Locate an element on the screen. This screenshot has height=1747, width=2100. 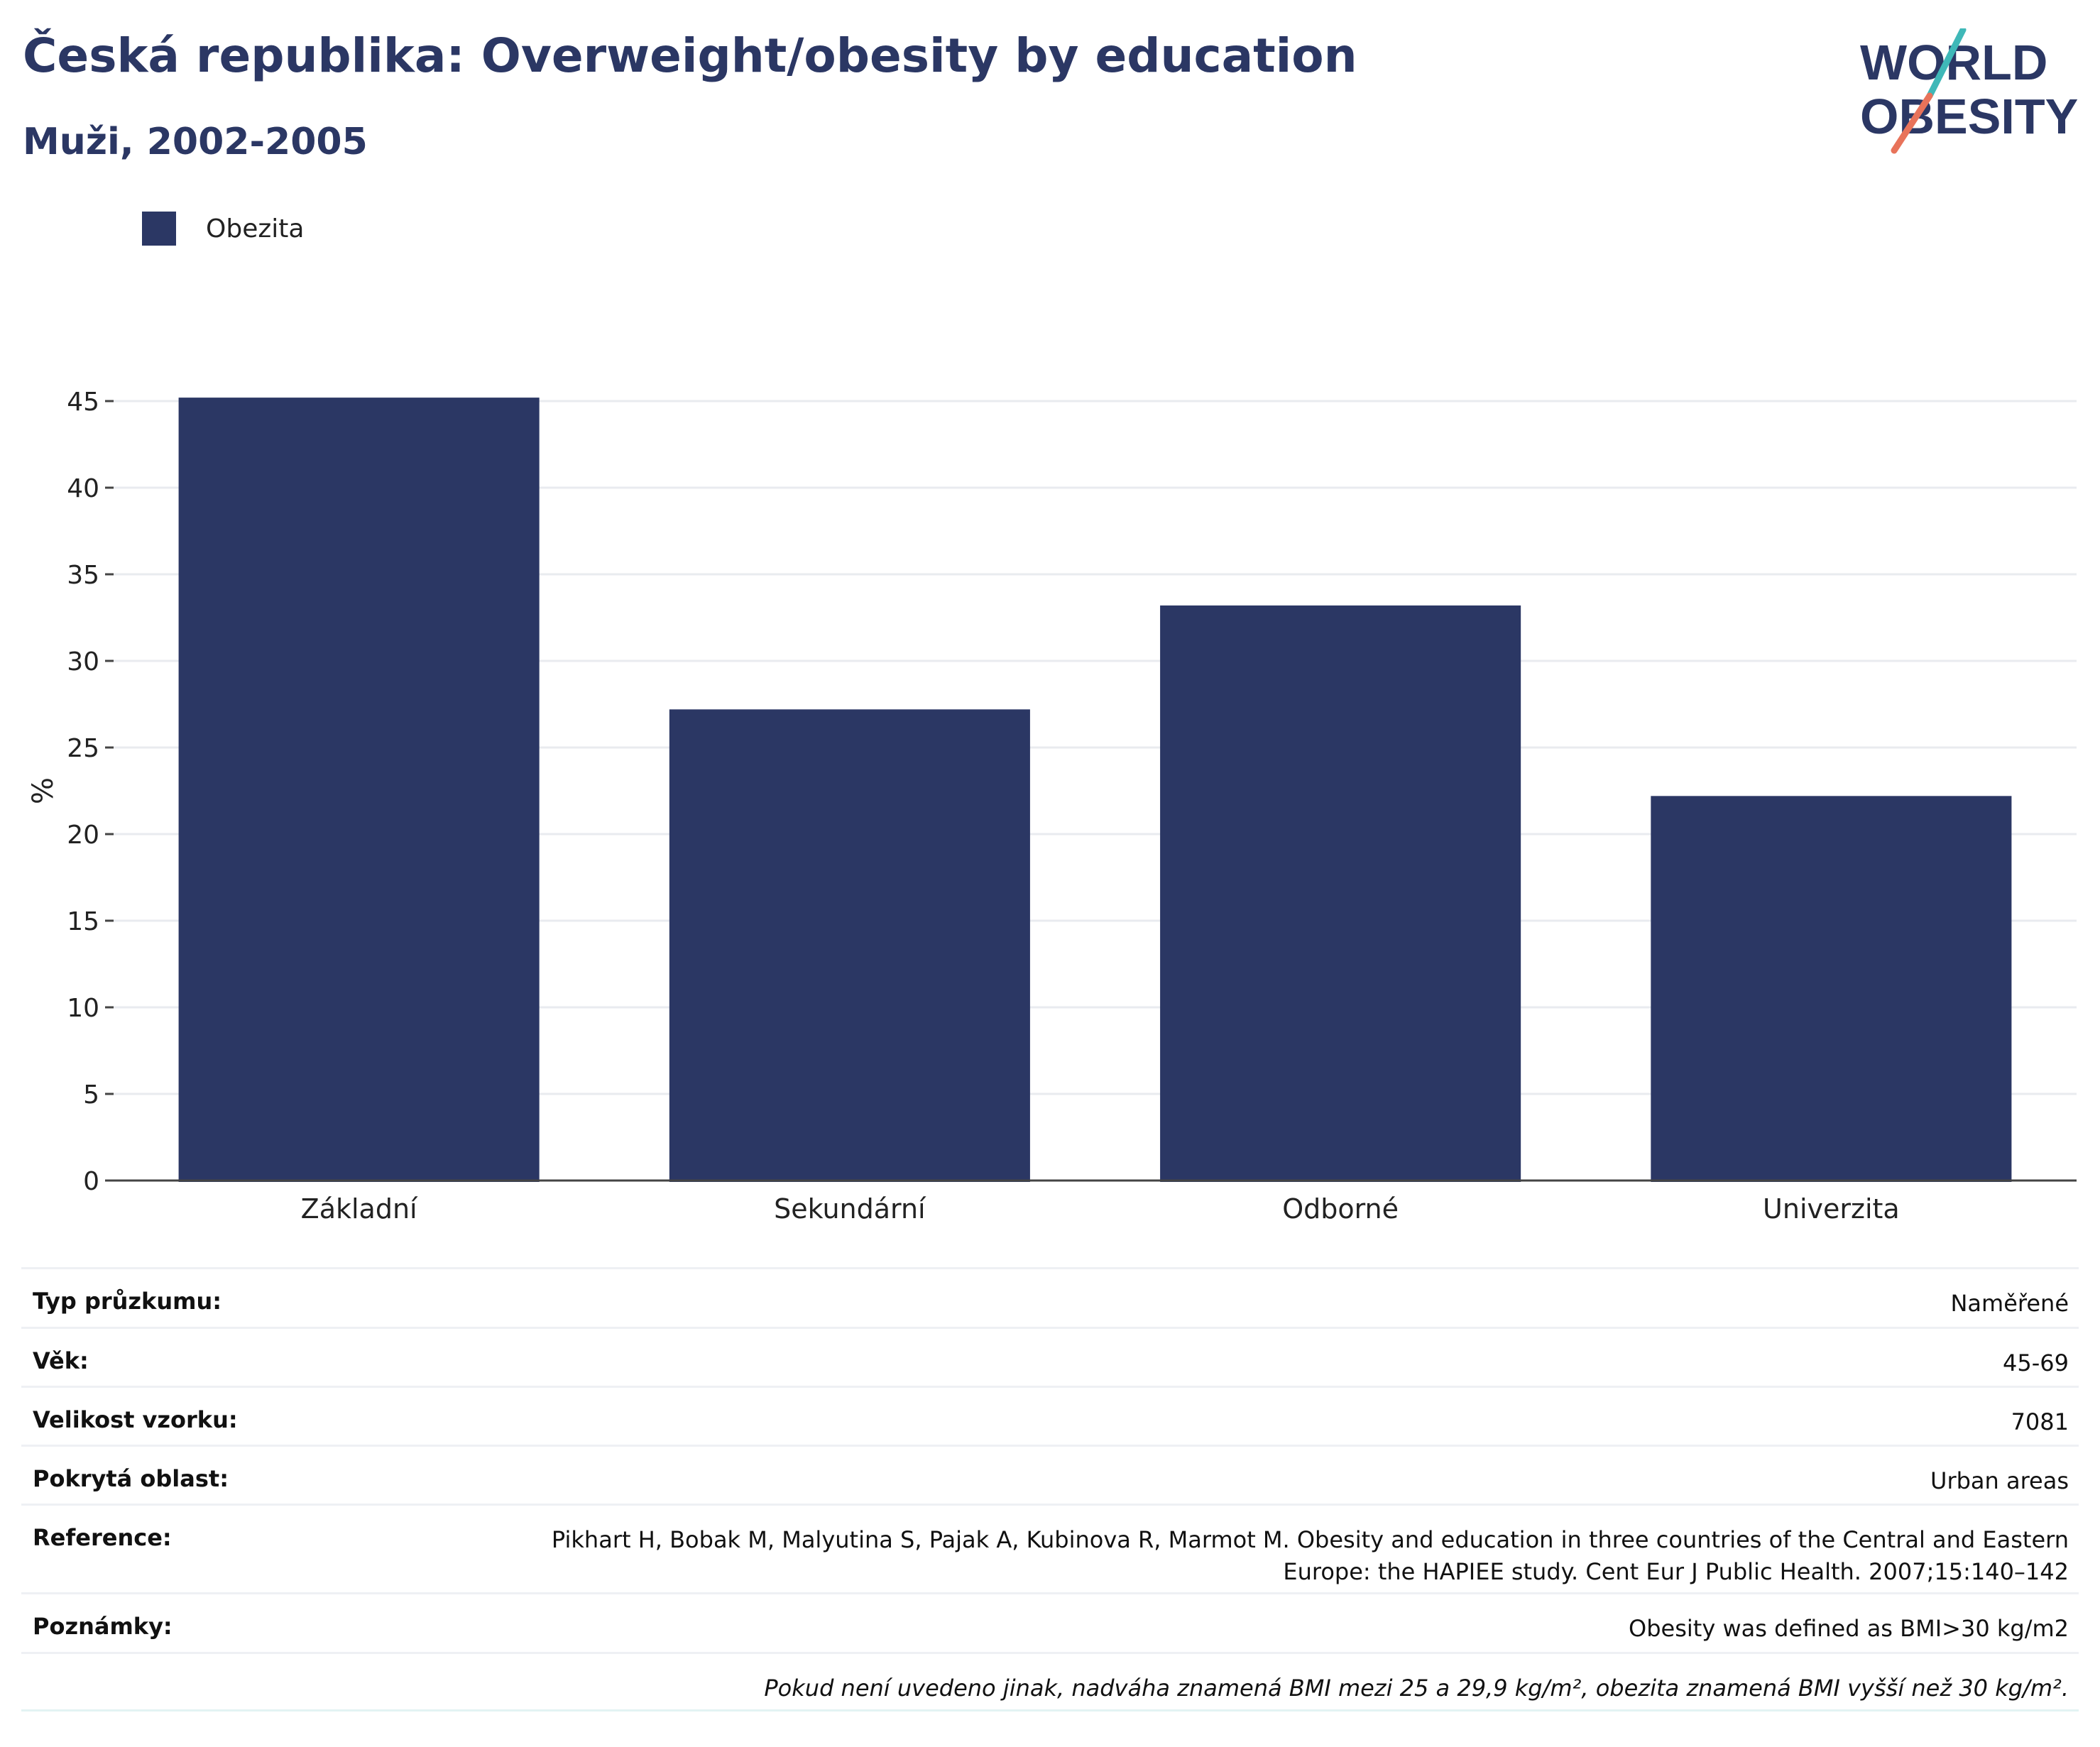
y-axis-label: % is located at coordinates (43, 790).